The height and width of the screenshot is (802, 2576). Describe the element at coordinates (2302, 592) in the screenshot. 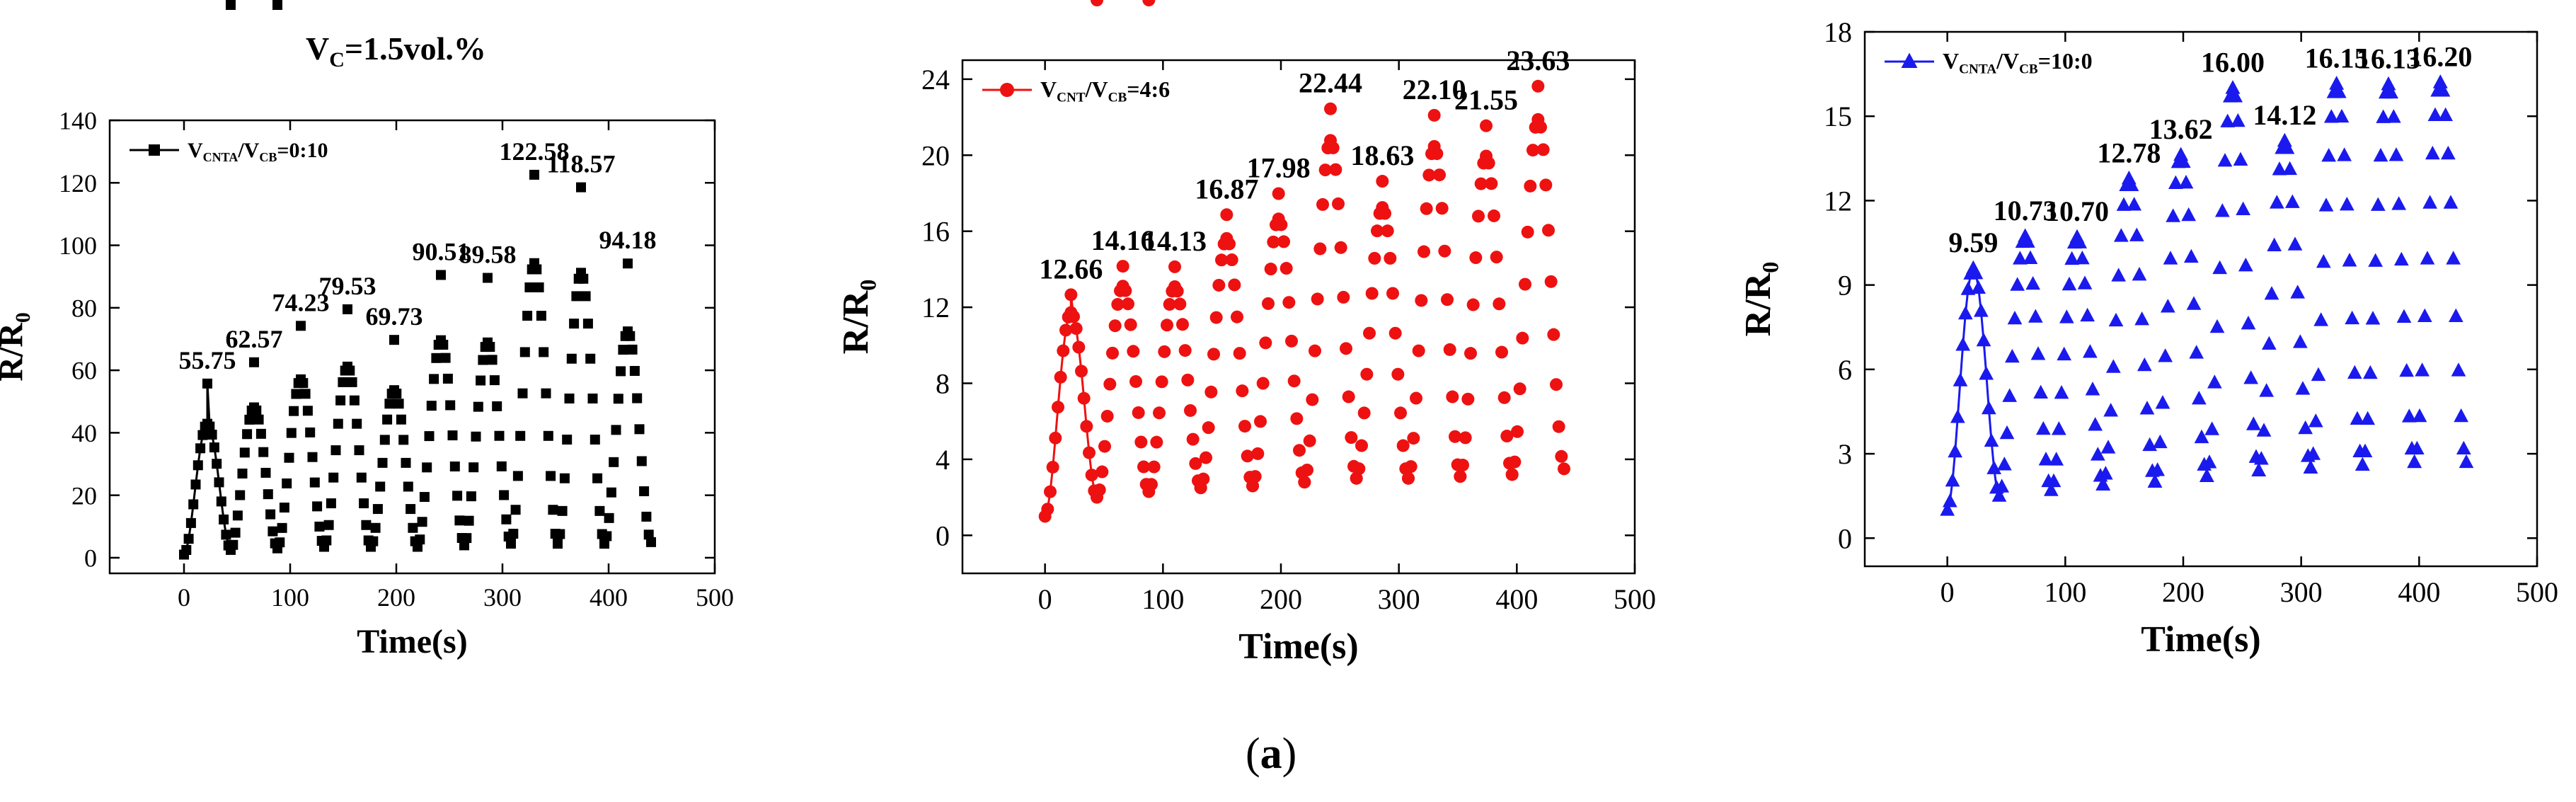

I see `x-tick-label: 300` at that location.